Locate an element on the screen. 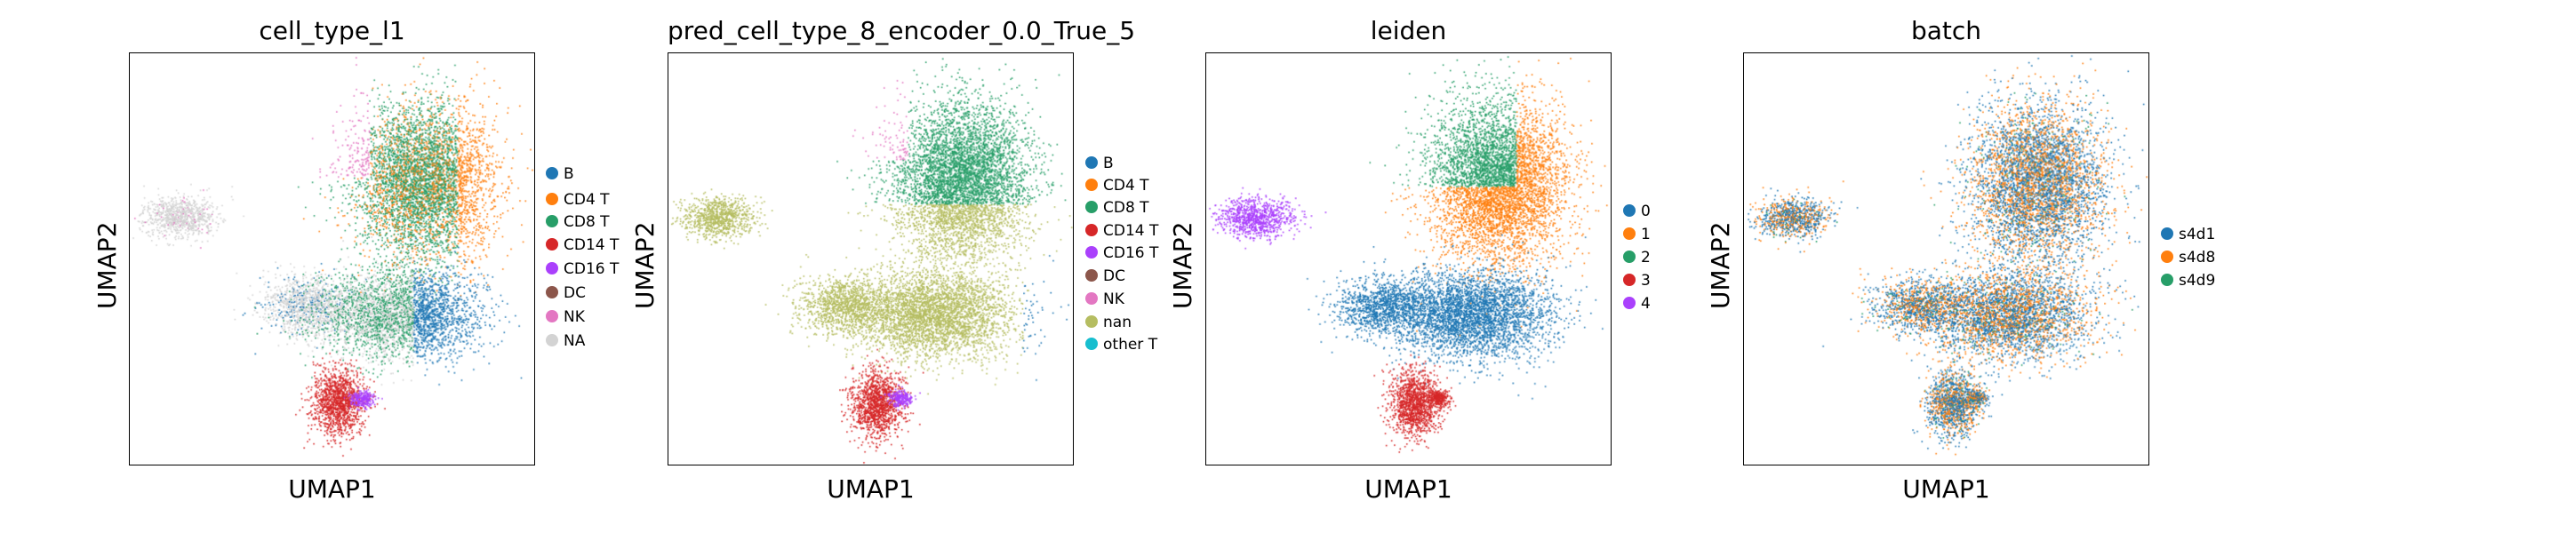  legend-item: 1 is located at coordinates (1637, 234).